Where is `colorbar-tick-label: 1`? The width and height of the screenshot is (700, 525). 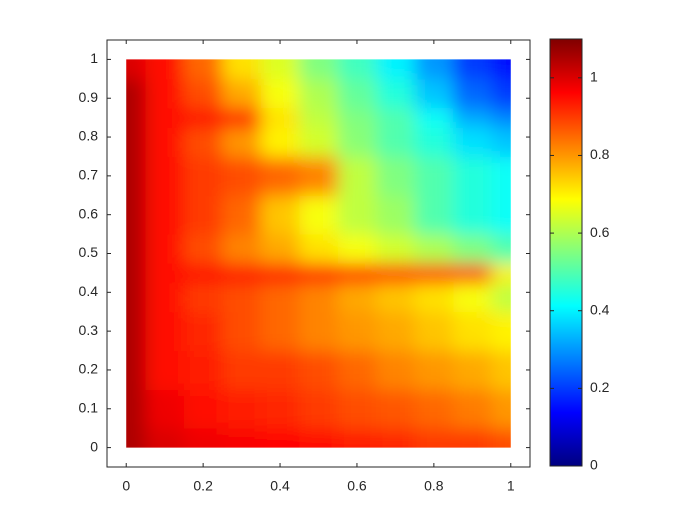
colorbar-tick-label: 1 is located at coordinates (594, 77).